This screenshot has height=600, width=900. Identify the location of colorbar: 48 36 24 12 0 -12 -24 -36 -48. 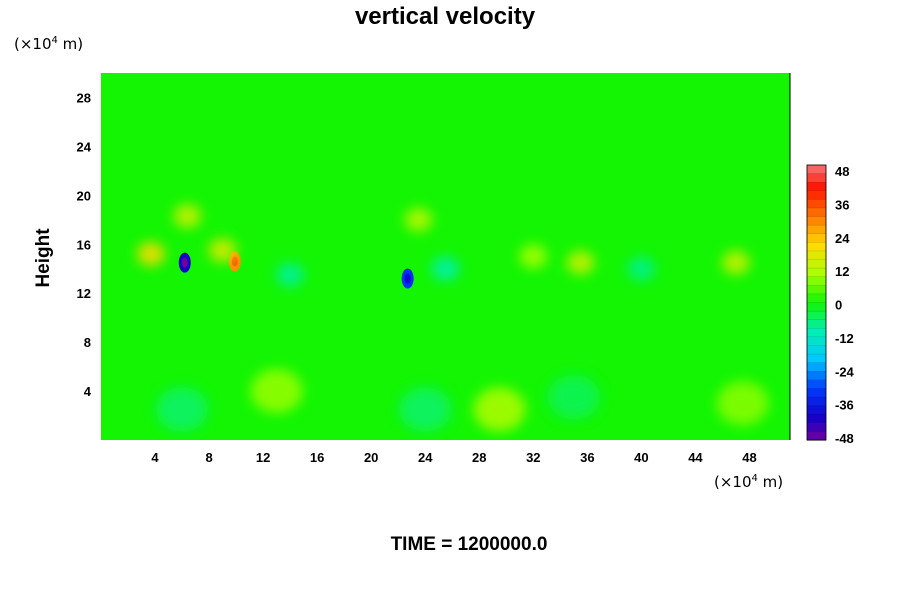
(830, 305).